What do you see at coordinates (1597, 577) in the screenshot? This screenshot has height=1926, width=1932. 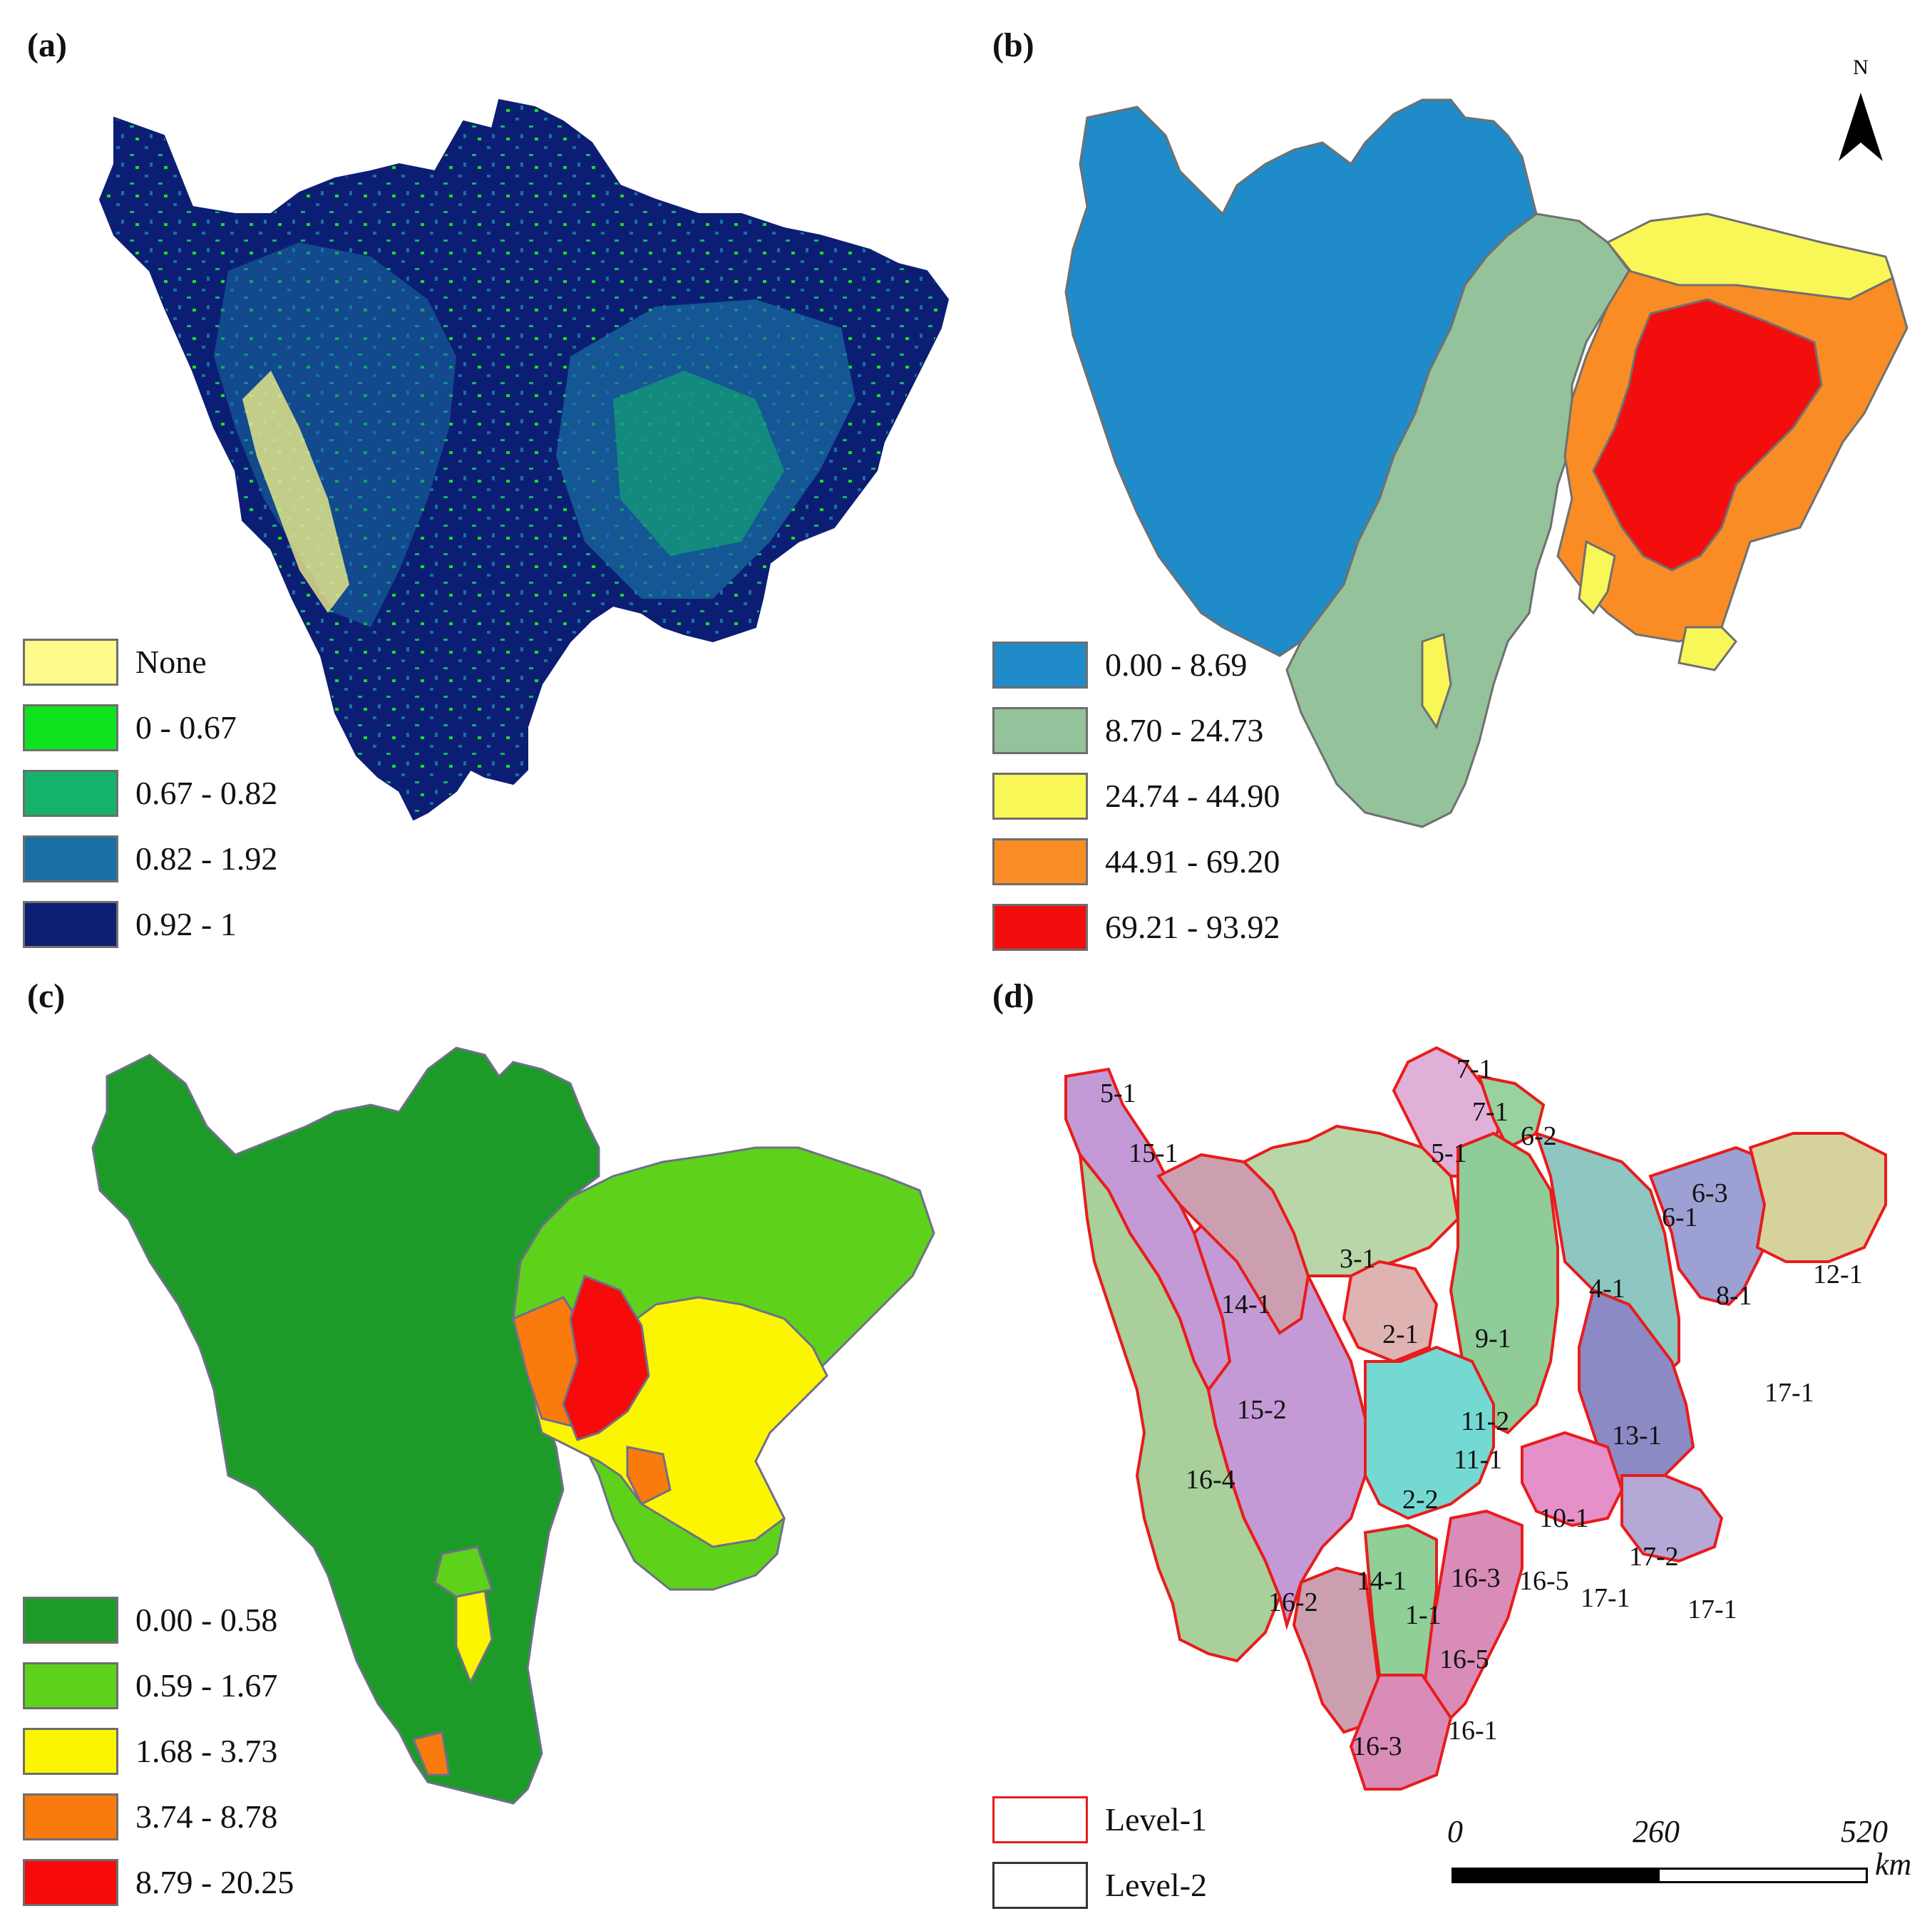 I see `region-yellow-south-b` at bounding box center [1597, 577].